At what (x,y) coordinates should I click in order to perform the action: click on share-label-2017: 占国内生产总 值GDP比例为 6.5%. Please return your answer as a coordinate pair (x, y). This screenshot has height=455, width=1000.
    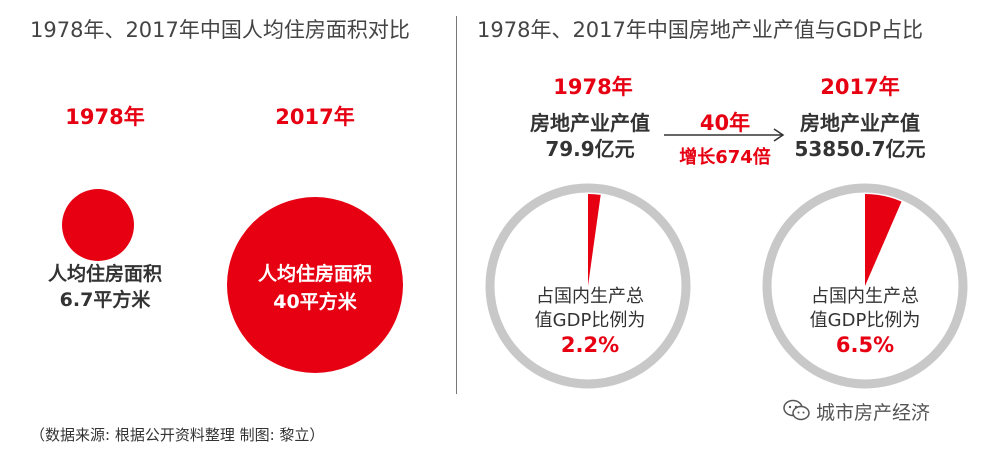
    Looking at the image, I should click on (865, 321).